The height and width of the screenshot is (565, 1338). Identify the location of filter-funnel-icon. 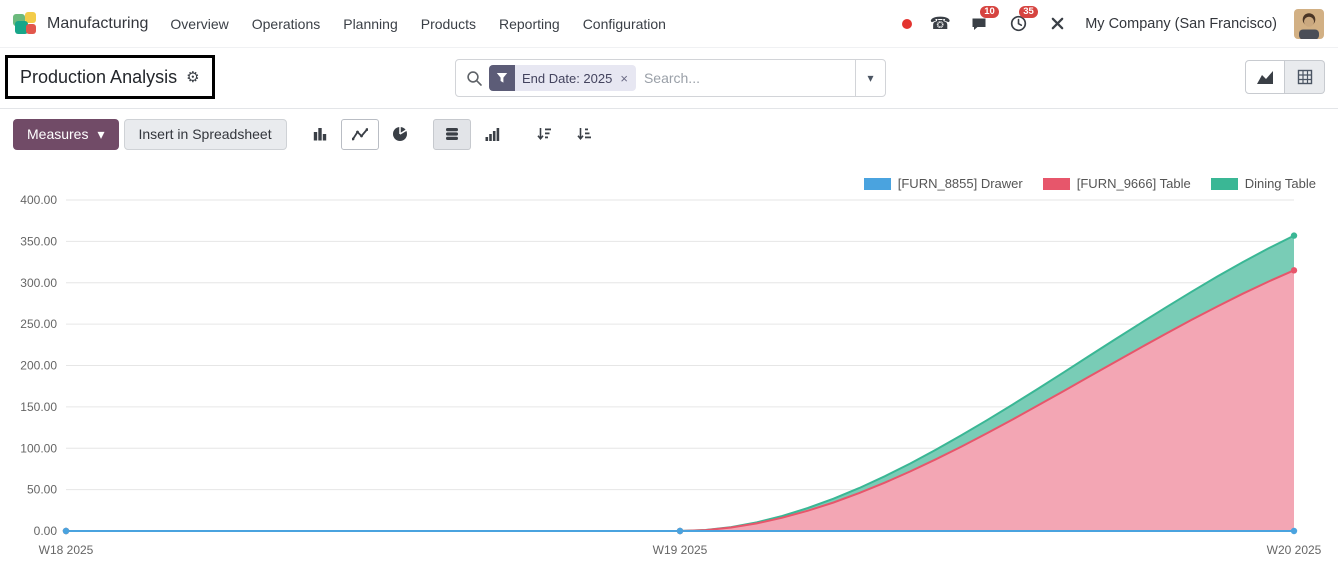
(502, 78).